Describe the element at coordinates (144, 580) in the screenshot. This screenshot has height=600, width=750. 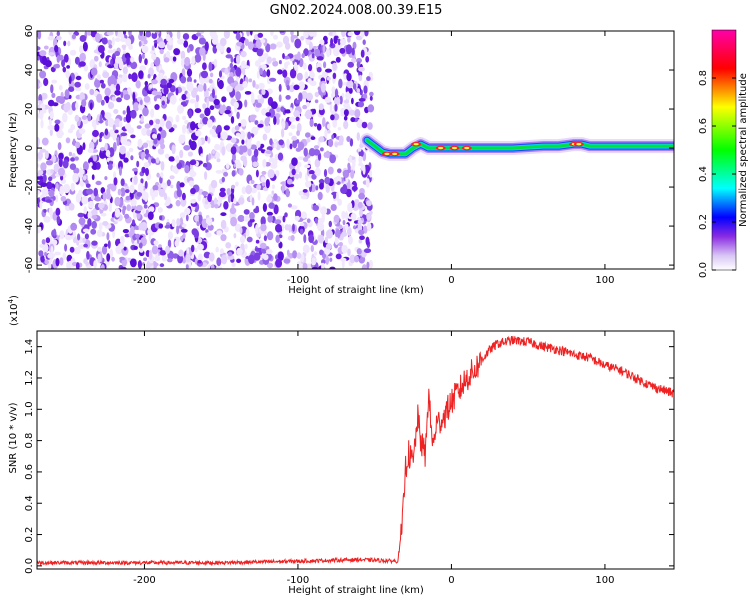
I see `x-tick-label: -200` at that location.